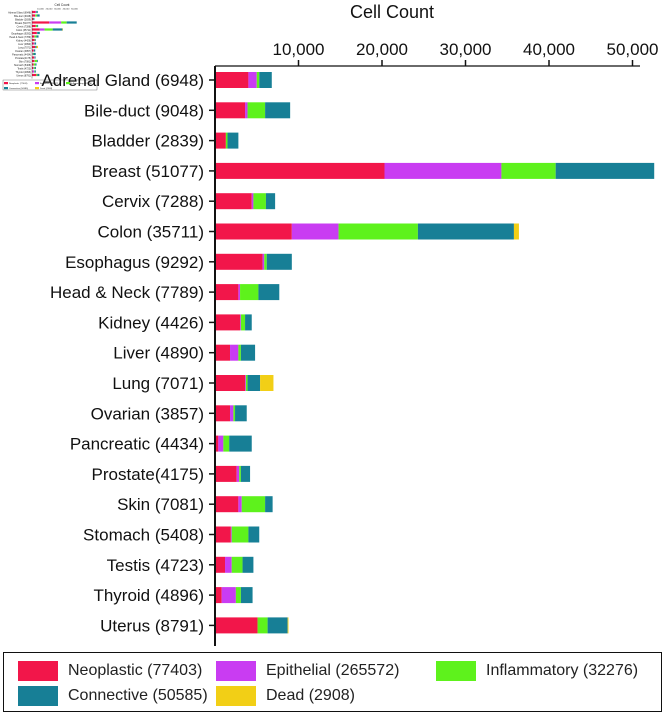  What do you see at coordinates (127, 292) in the screenshot?
I see `category-label: Head & Neck (7789)` at bounding box center [127, 292].